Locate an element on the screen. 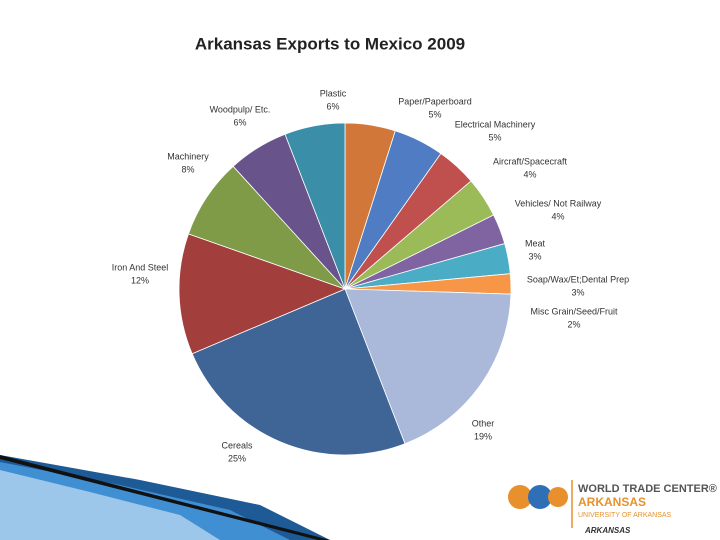  slice-label: Vehicles/ Not Railway is located at coordinates (558, 203).